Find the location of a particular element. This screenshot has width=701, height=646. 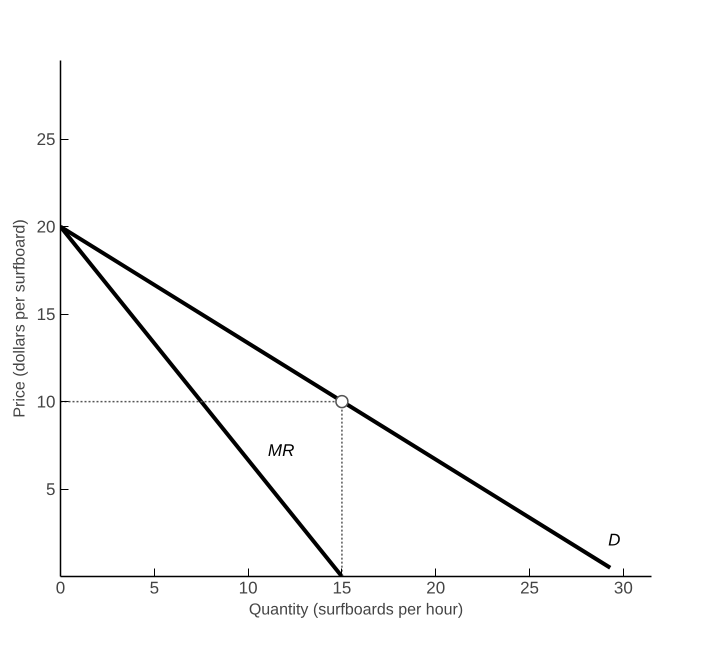

y-tick-label: 5 is located at coordinates (51, 490).